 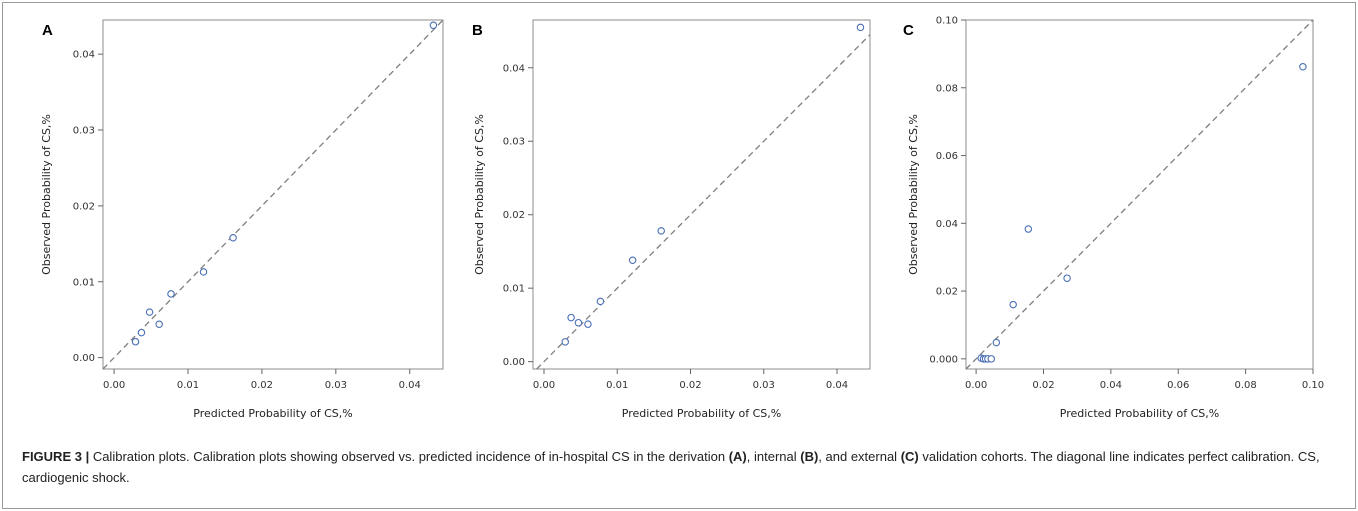 I want to click on caption-ref-b: (B), so click(x=809, y=456).